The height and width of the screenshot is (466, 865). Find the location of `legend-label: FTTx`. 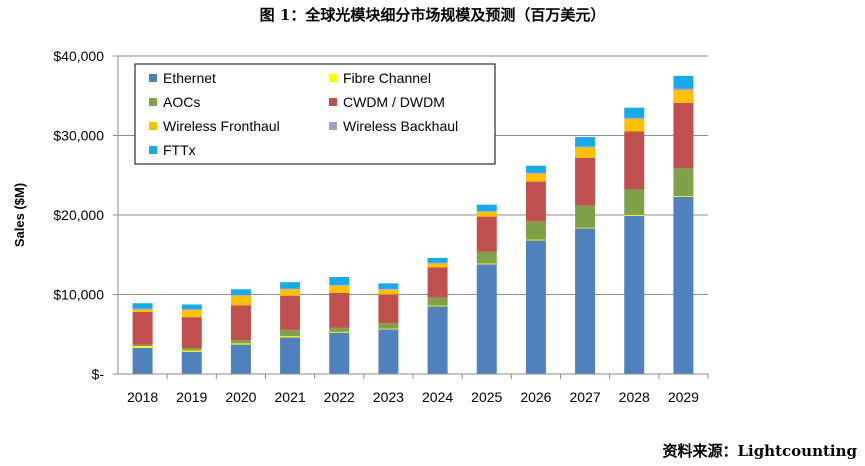

legend-label: FTTx is located at coordinates (179, 150).